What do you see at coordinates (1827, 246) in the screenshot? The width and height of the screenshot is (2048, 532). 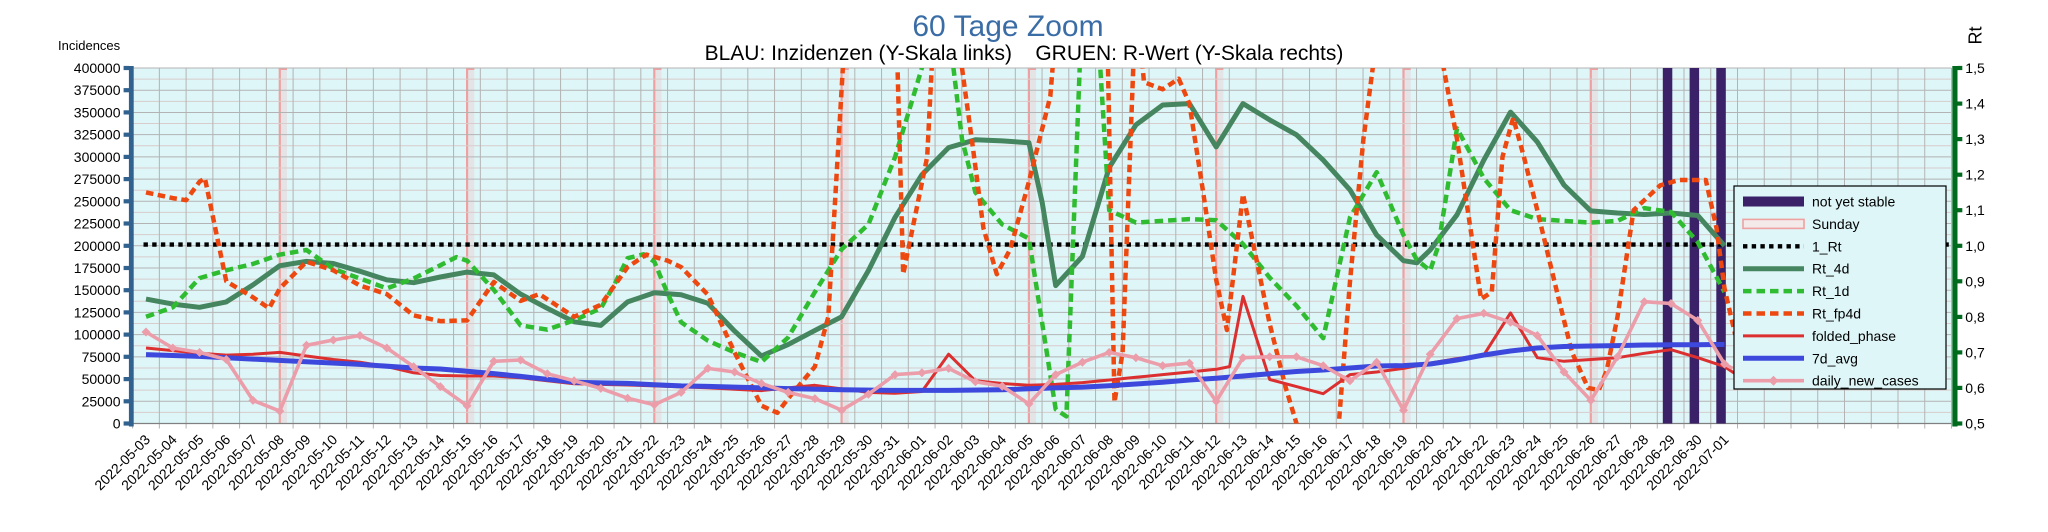 I see `svg-text: 1_Rt` at bounding box center [1827, 246].